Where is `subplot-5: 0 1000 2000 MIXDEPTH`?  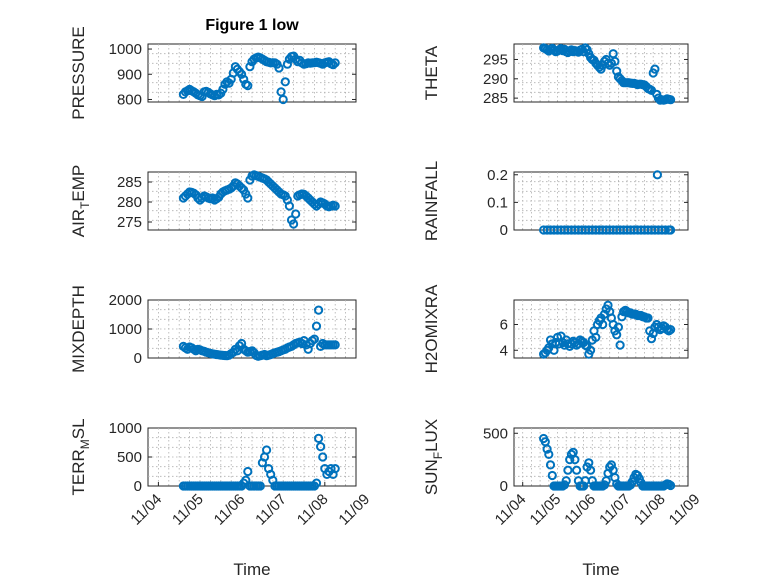
subplot-5: 0 1000 2000 MIXDEPTH is located at coordinates (213, 329).